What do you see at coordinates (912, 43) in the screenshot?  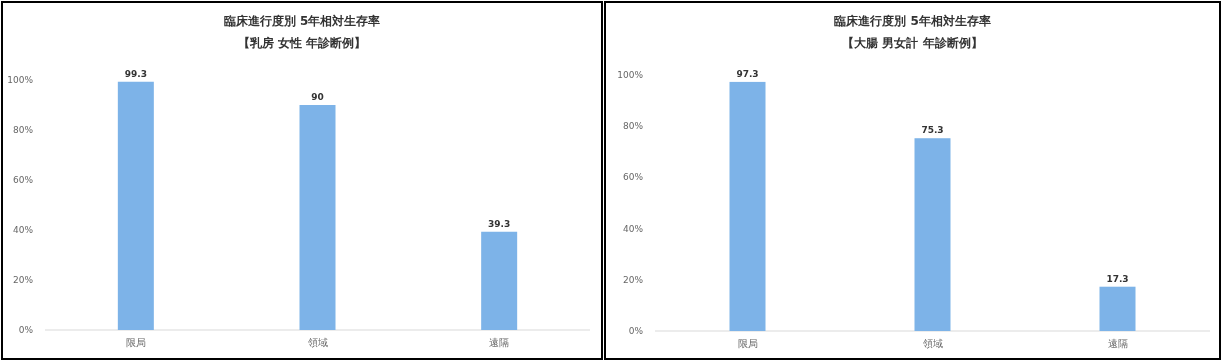 I see `chart-subtitle: 【大腸 男女計 年診断例】` at bounding box center [912, 43].